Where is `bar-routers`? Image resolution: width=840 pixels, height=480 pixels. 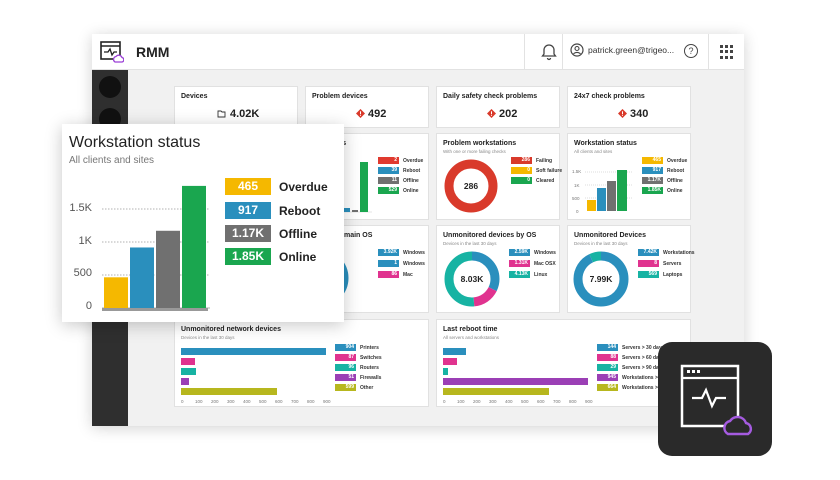
bar-routers is located at coordinates (188, 371).